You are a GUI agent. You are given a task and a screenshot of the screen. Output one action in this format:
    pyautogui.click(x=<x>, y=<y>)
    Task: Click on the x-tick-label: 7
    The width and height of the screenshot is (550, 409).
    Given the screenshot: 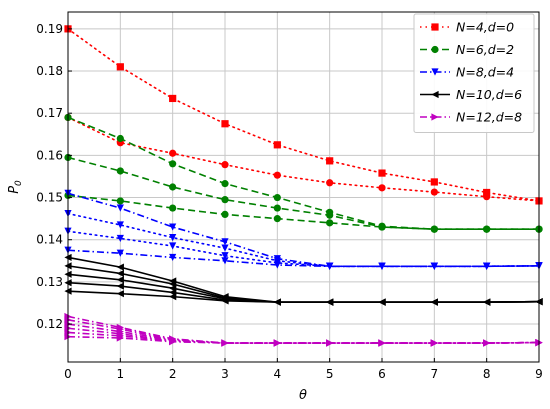 What is the action you would take?
    pyautogui.click(x=435, y=374)
    